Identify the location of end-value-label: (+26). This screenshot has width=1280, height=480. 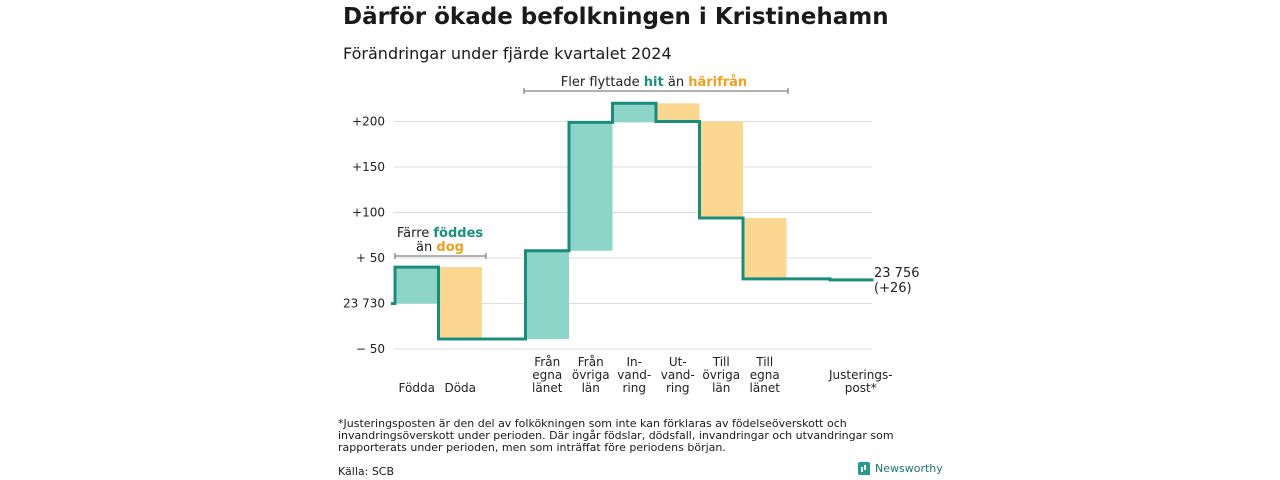
(893, 288).